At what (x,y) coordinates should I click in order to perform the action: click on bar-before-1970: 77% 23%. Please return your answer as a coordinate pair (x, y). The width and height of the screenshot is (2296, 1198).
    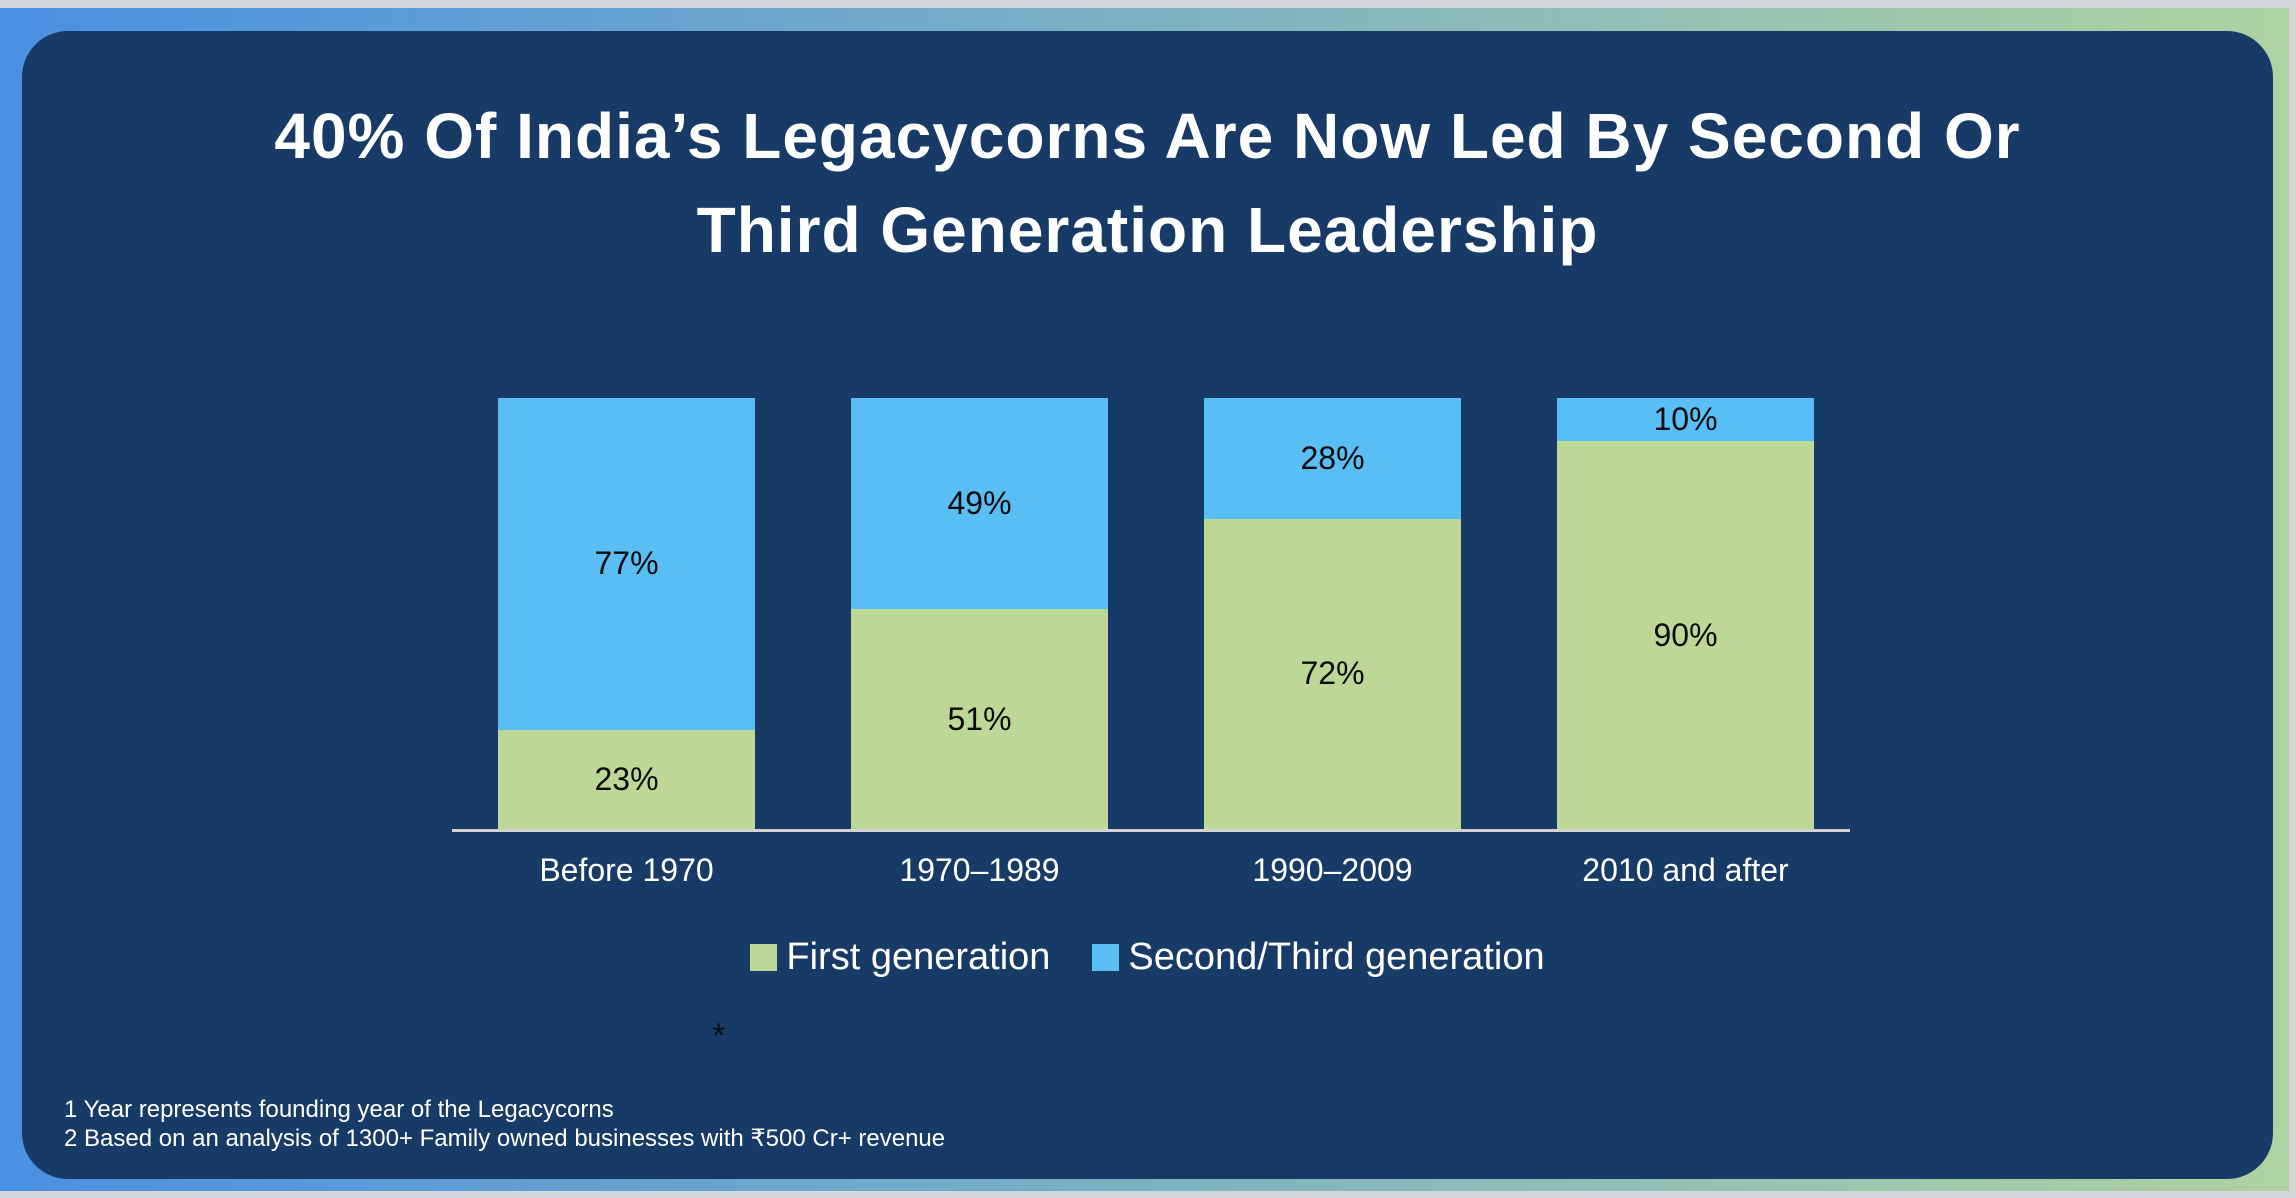
    Looking at the image, I should click on (626, 613).